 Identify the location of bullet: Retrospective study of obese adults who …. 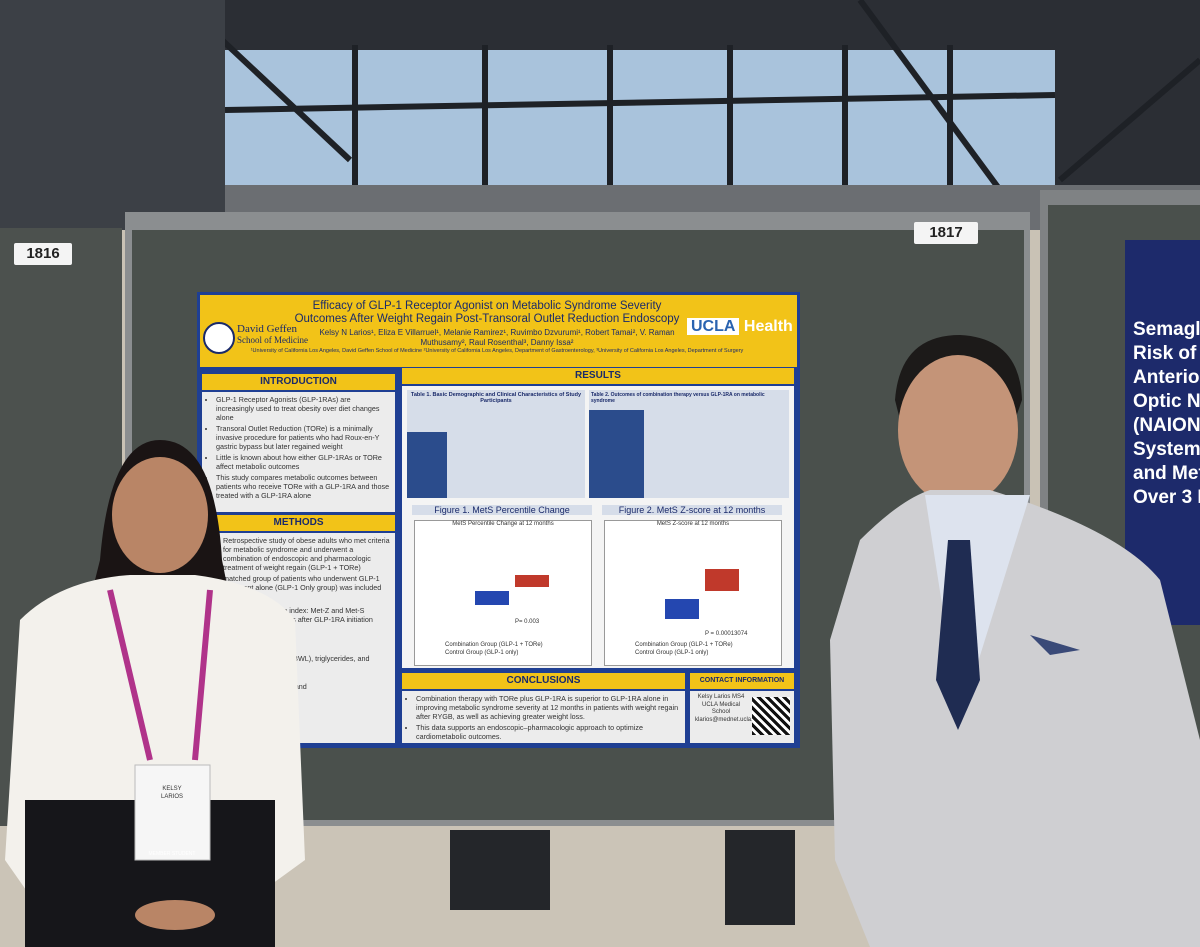
(306, 554).